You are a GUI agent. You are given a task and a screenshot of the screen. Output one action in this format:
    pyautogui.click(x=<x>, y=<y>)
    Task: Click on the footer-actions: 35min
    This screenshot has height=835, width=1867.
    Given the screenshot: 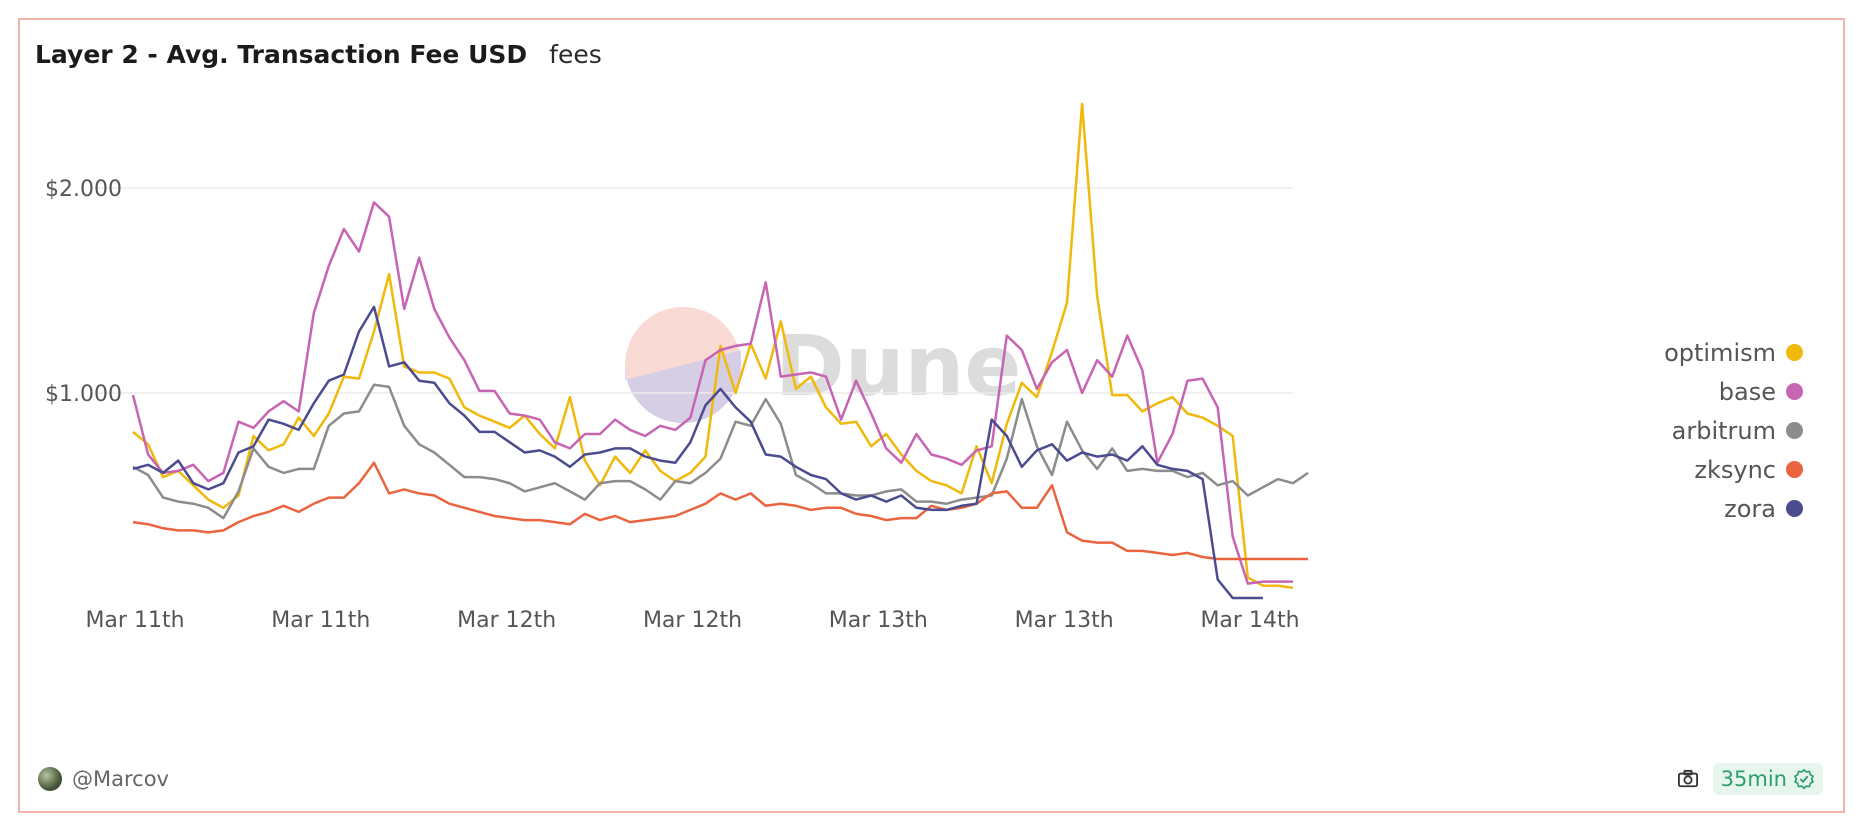 What is the action you would take?
    pyautogui.click(x=1750, y=779)
    